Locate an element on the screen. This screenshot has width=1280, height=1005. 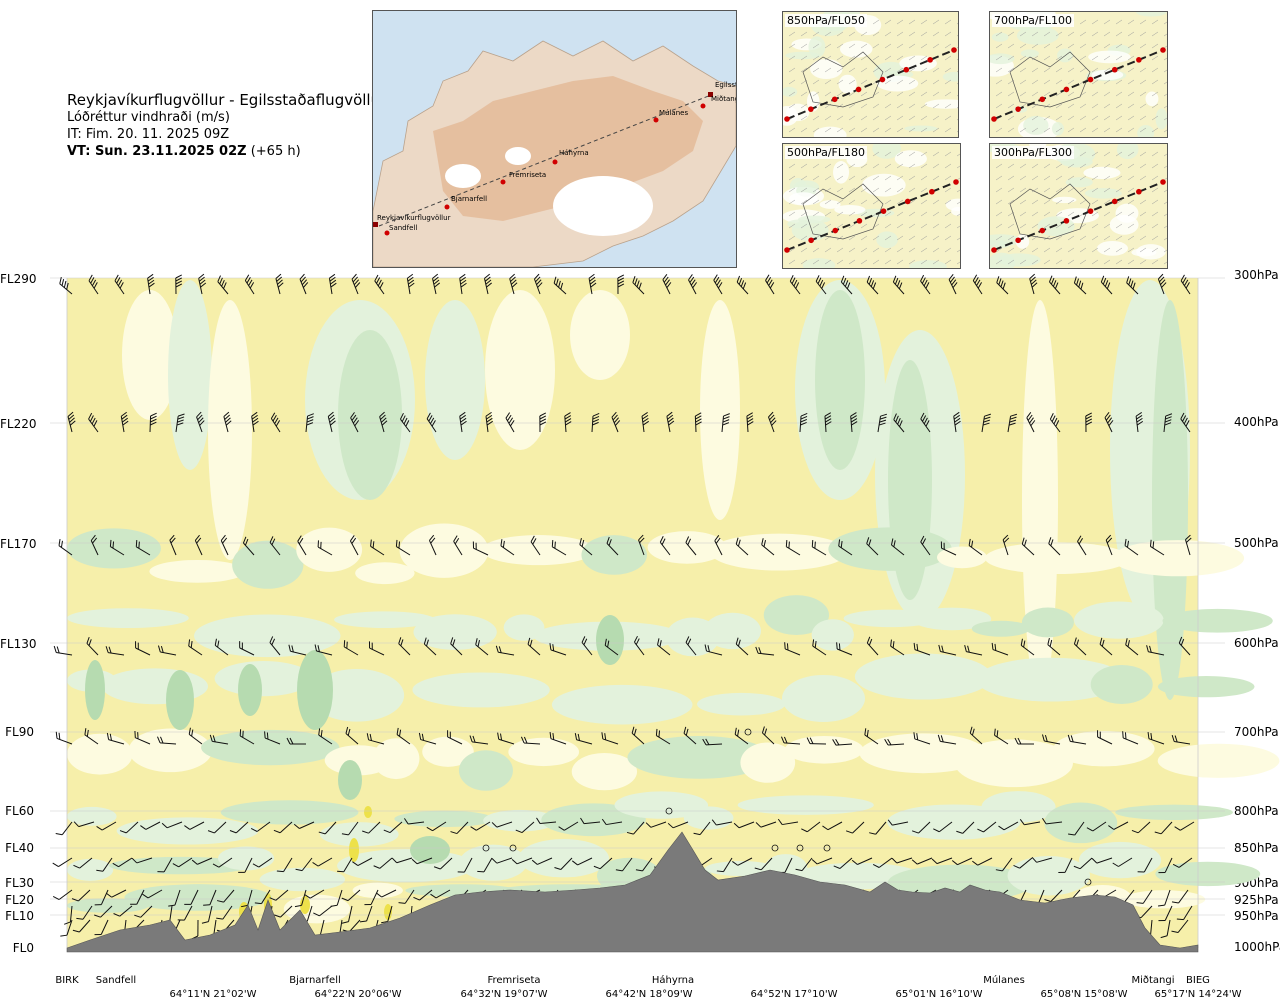
terrain-path is located at coordinates (632, 892).